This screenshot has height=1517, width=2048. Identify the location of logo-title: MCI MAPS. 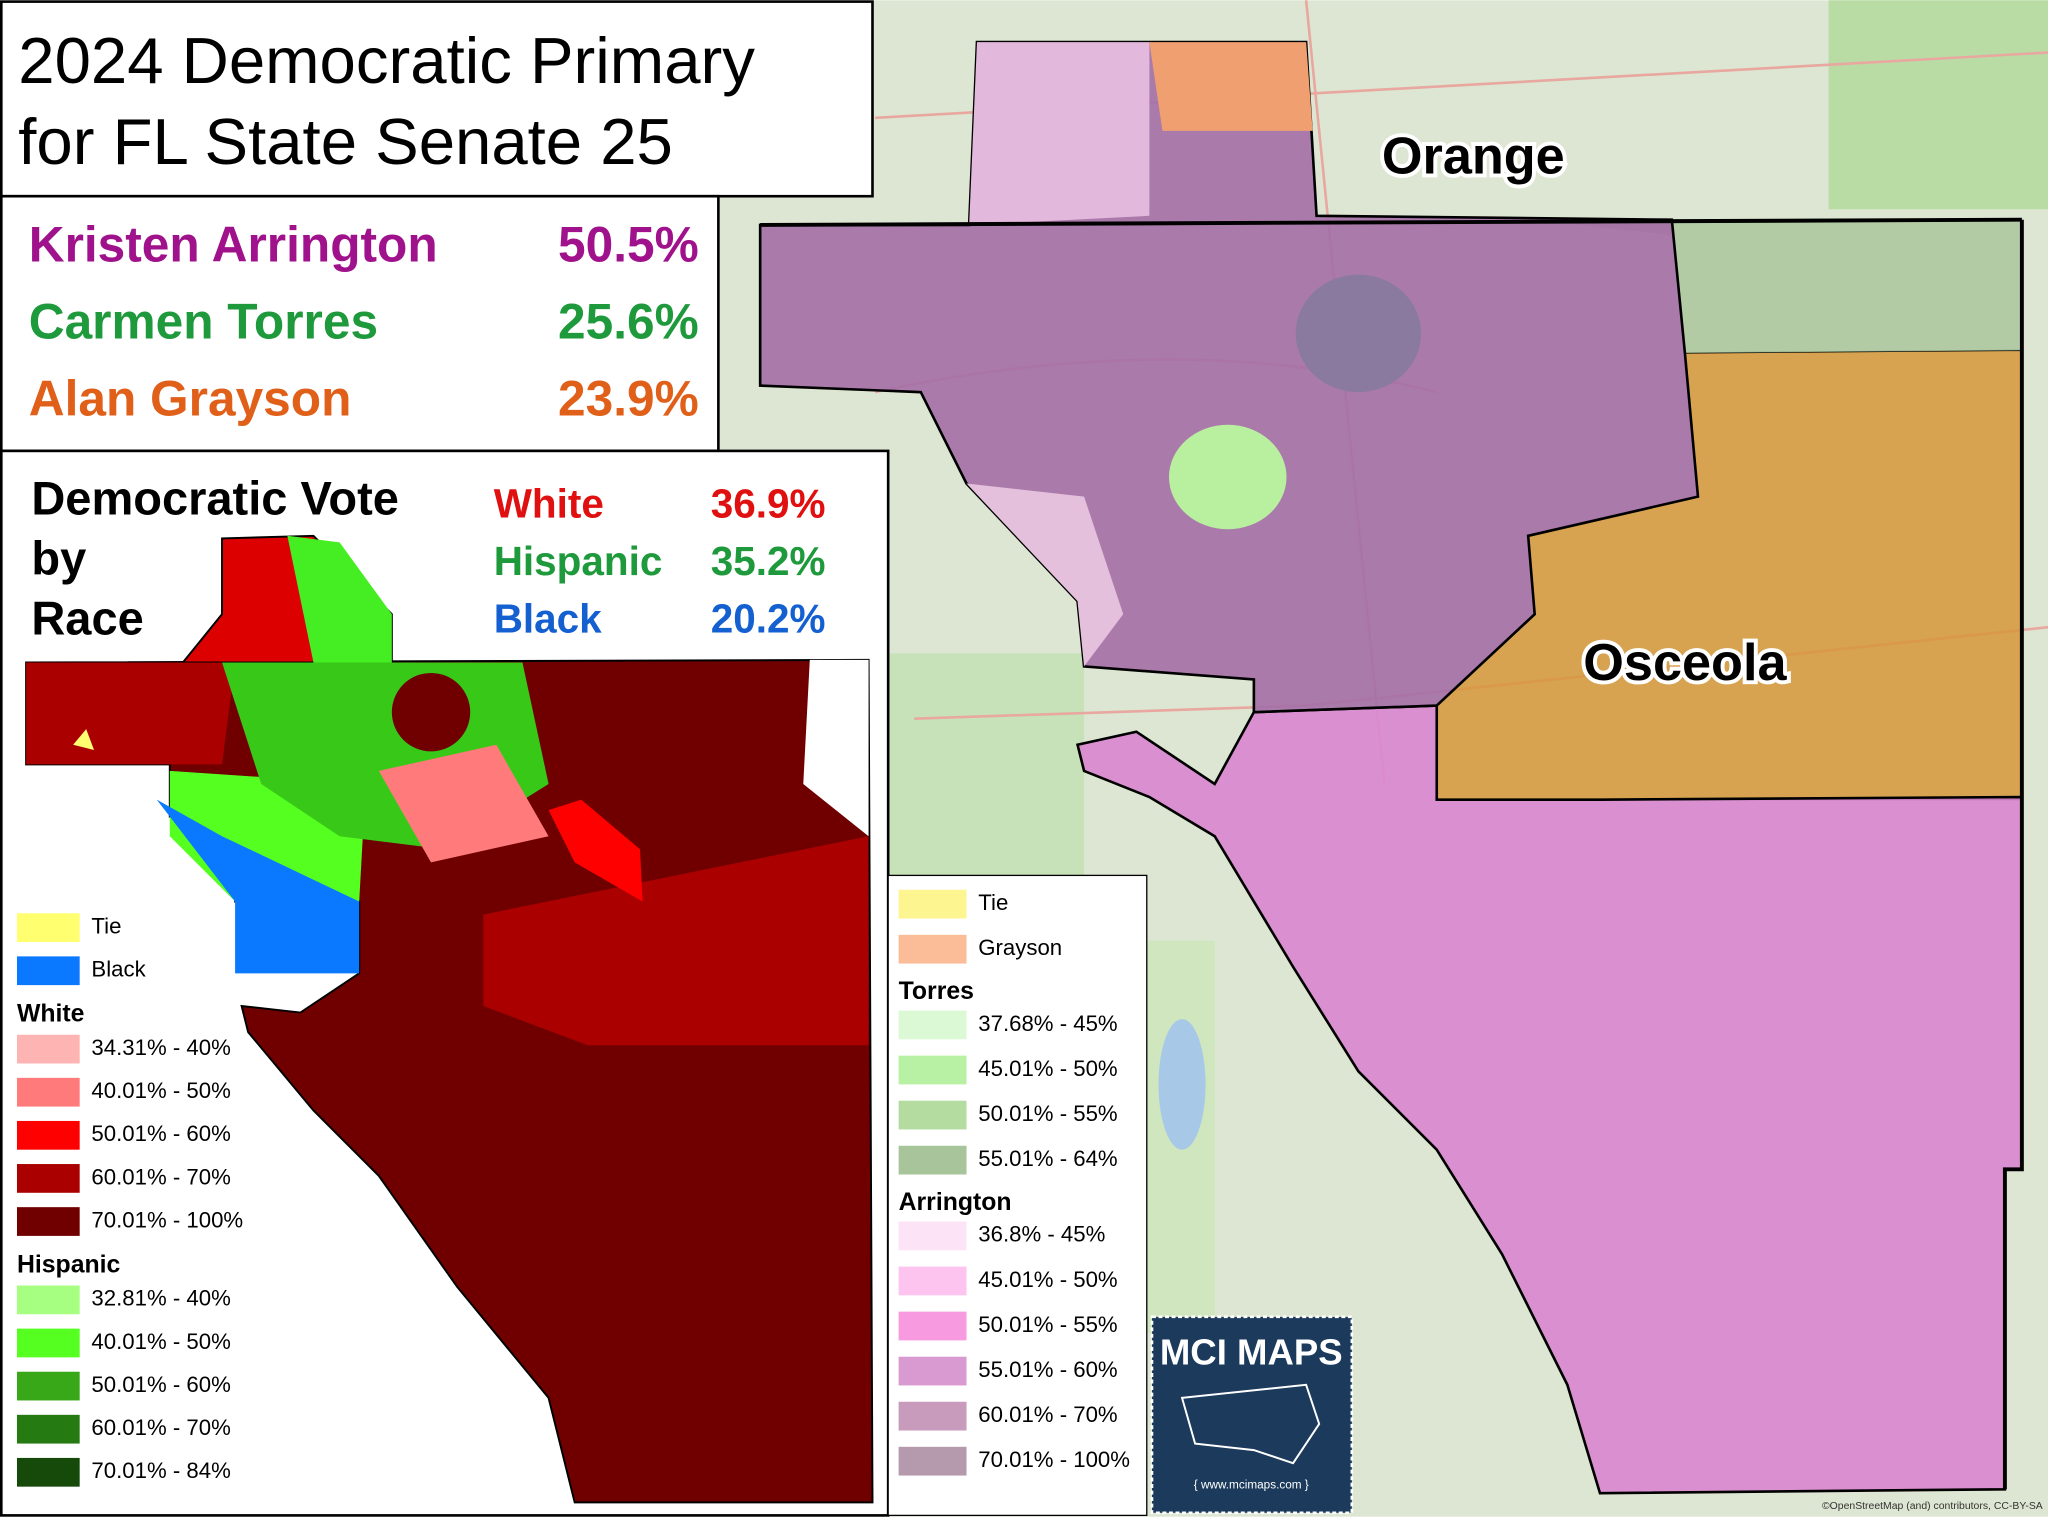
(1251, 1351).